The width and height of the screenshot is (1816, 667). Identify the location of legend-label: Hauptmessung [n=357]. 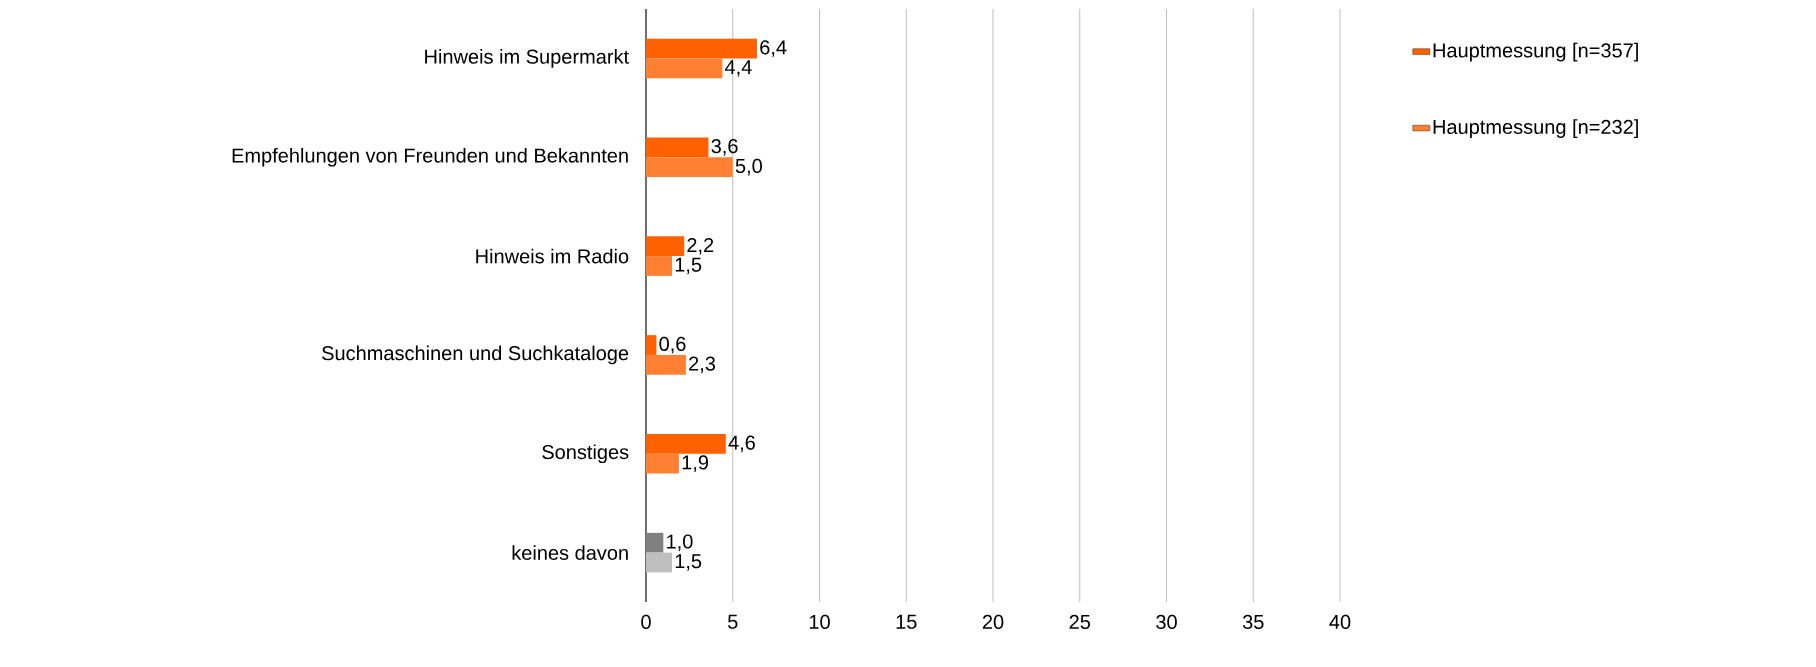
(1535, 52).